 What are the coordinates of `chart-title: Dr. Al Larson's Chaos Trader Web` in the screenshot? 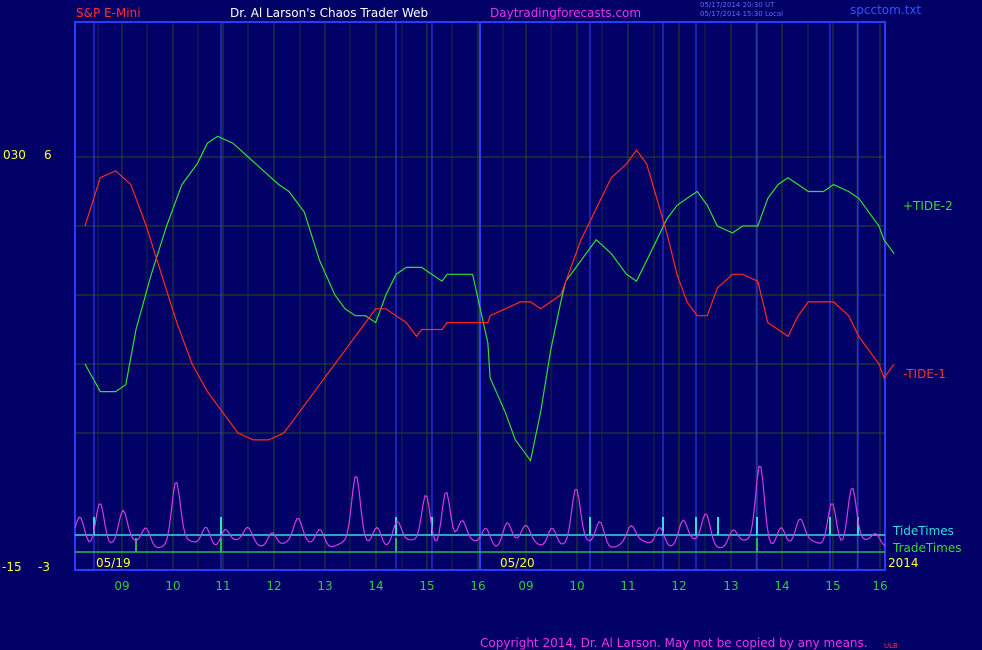 It's located at (329, 13).